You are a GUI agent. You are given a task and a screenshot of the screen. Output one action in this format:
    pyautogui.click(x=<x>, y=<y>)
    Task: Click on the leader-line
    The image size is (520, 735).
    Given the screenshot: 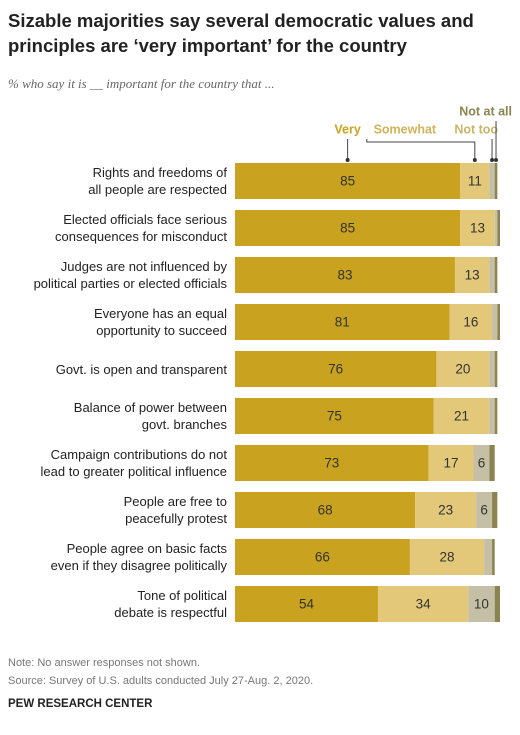 What is the action you would take?
    pyautogui.click(x=421, y=149)
    